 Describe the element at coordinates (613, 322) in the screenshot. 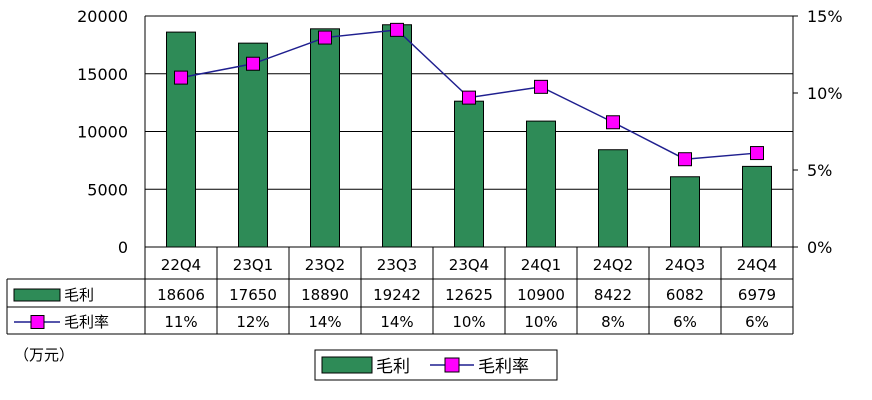

I see `table-cell-gross-margin: 8%` at that location.